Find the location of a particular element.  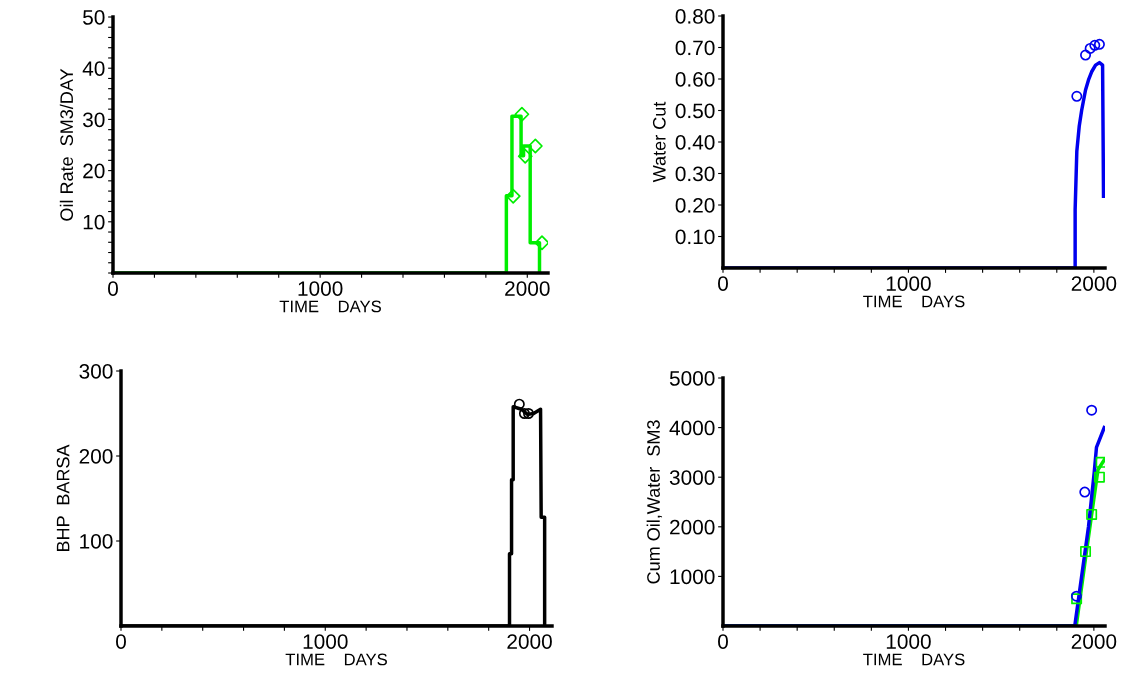

y-tick-label: 50 is located at coordinates (94, 17).